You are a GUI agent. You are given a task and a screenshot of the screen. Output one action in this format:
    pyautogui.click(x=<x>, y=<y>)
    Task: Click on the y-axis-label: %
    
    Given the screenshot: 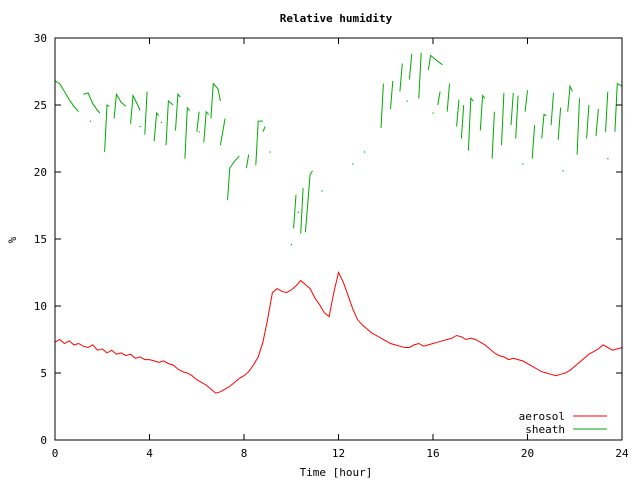 What is the action you would take?
    pyautogui.click(x=12, y=239)
    